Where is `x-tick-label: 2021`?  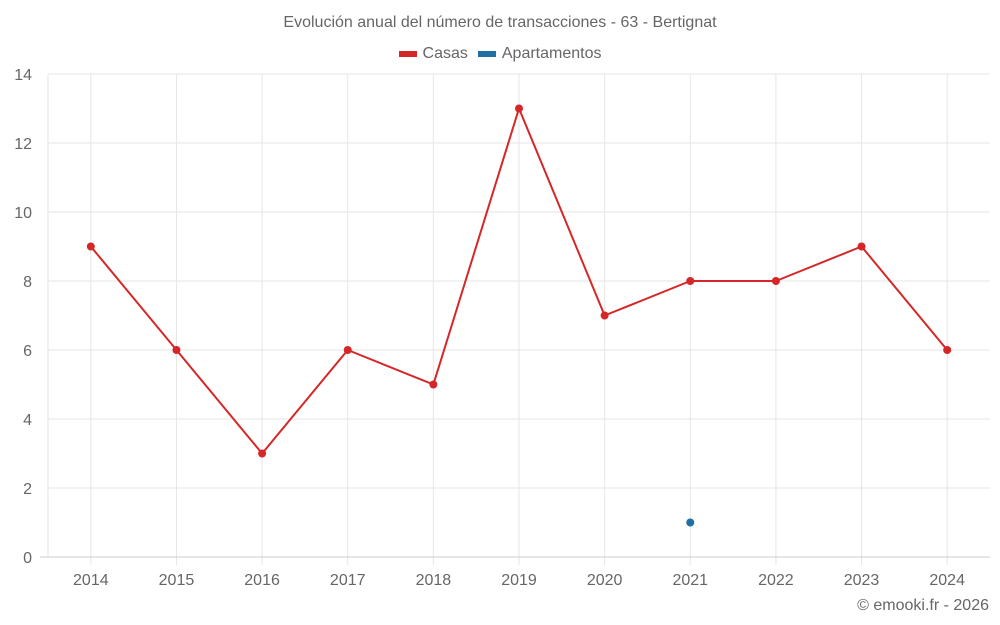 x-tick-label: 2021 is located at coordinates (690, 580).